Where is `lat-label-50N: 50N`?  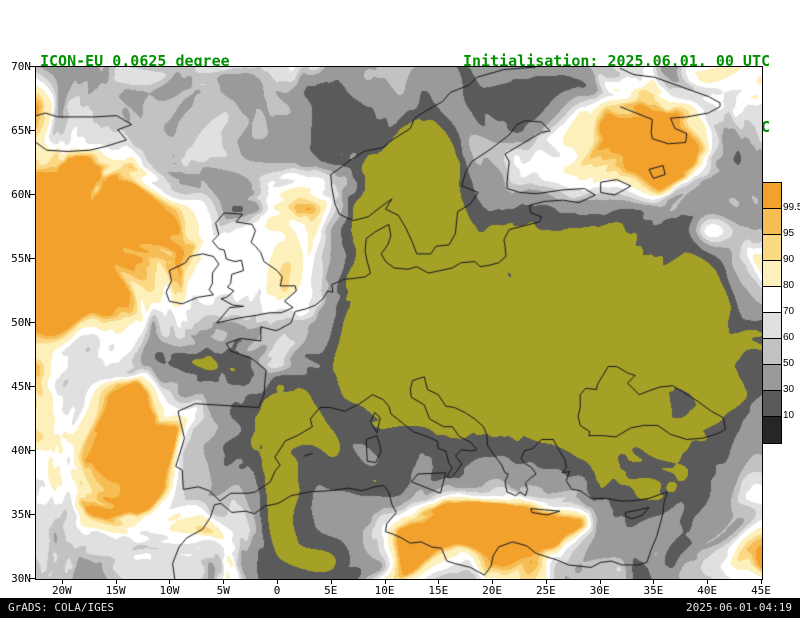
lat-label-50N: 50N is located at coordinates (21, 322).